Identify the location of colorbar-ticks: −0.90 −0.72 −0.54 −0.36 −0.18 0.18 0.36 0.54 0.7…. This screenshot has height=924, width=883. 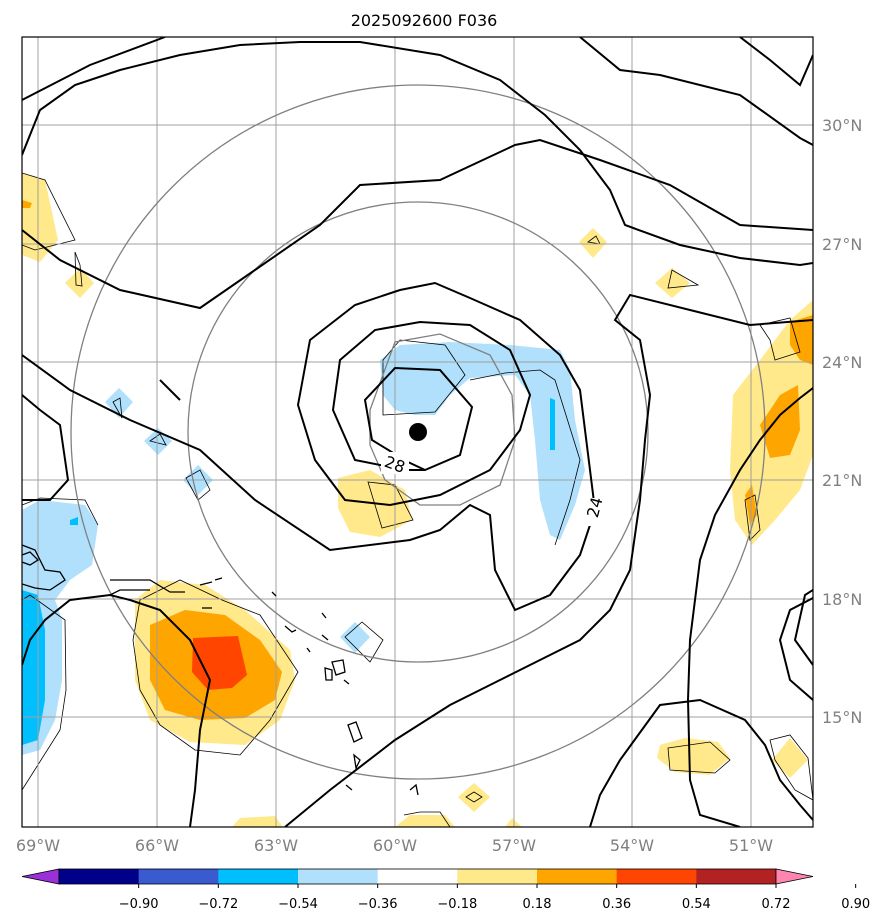
(494, 898).